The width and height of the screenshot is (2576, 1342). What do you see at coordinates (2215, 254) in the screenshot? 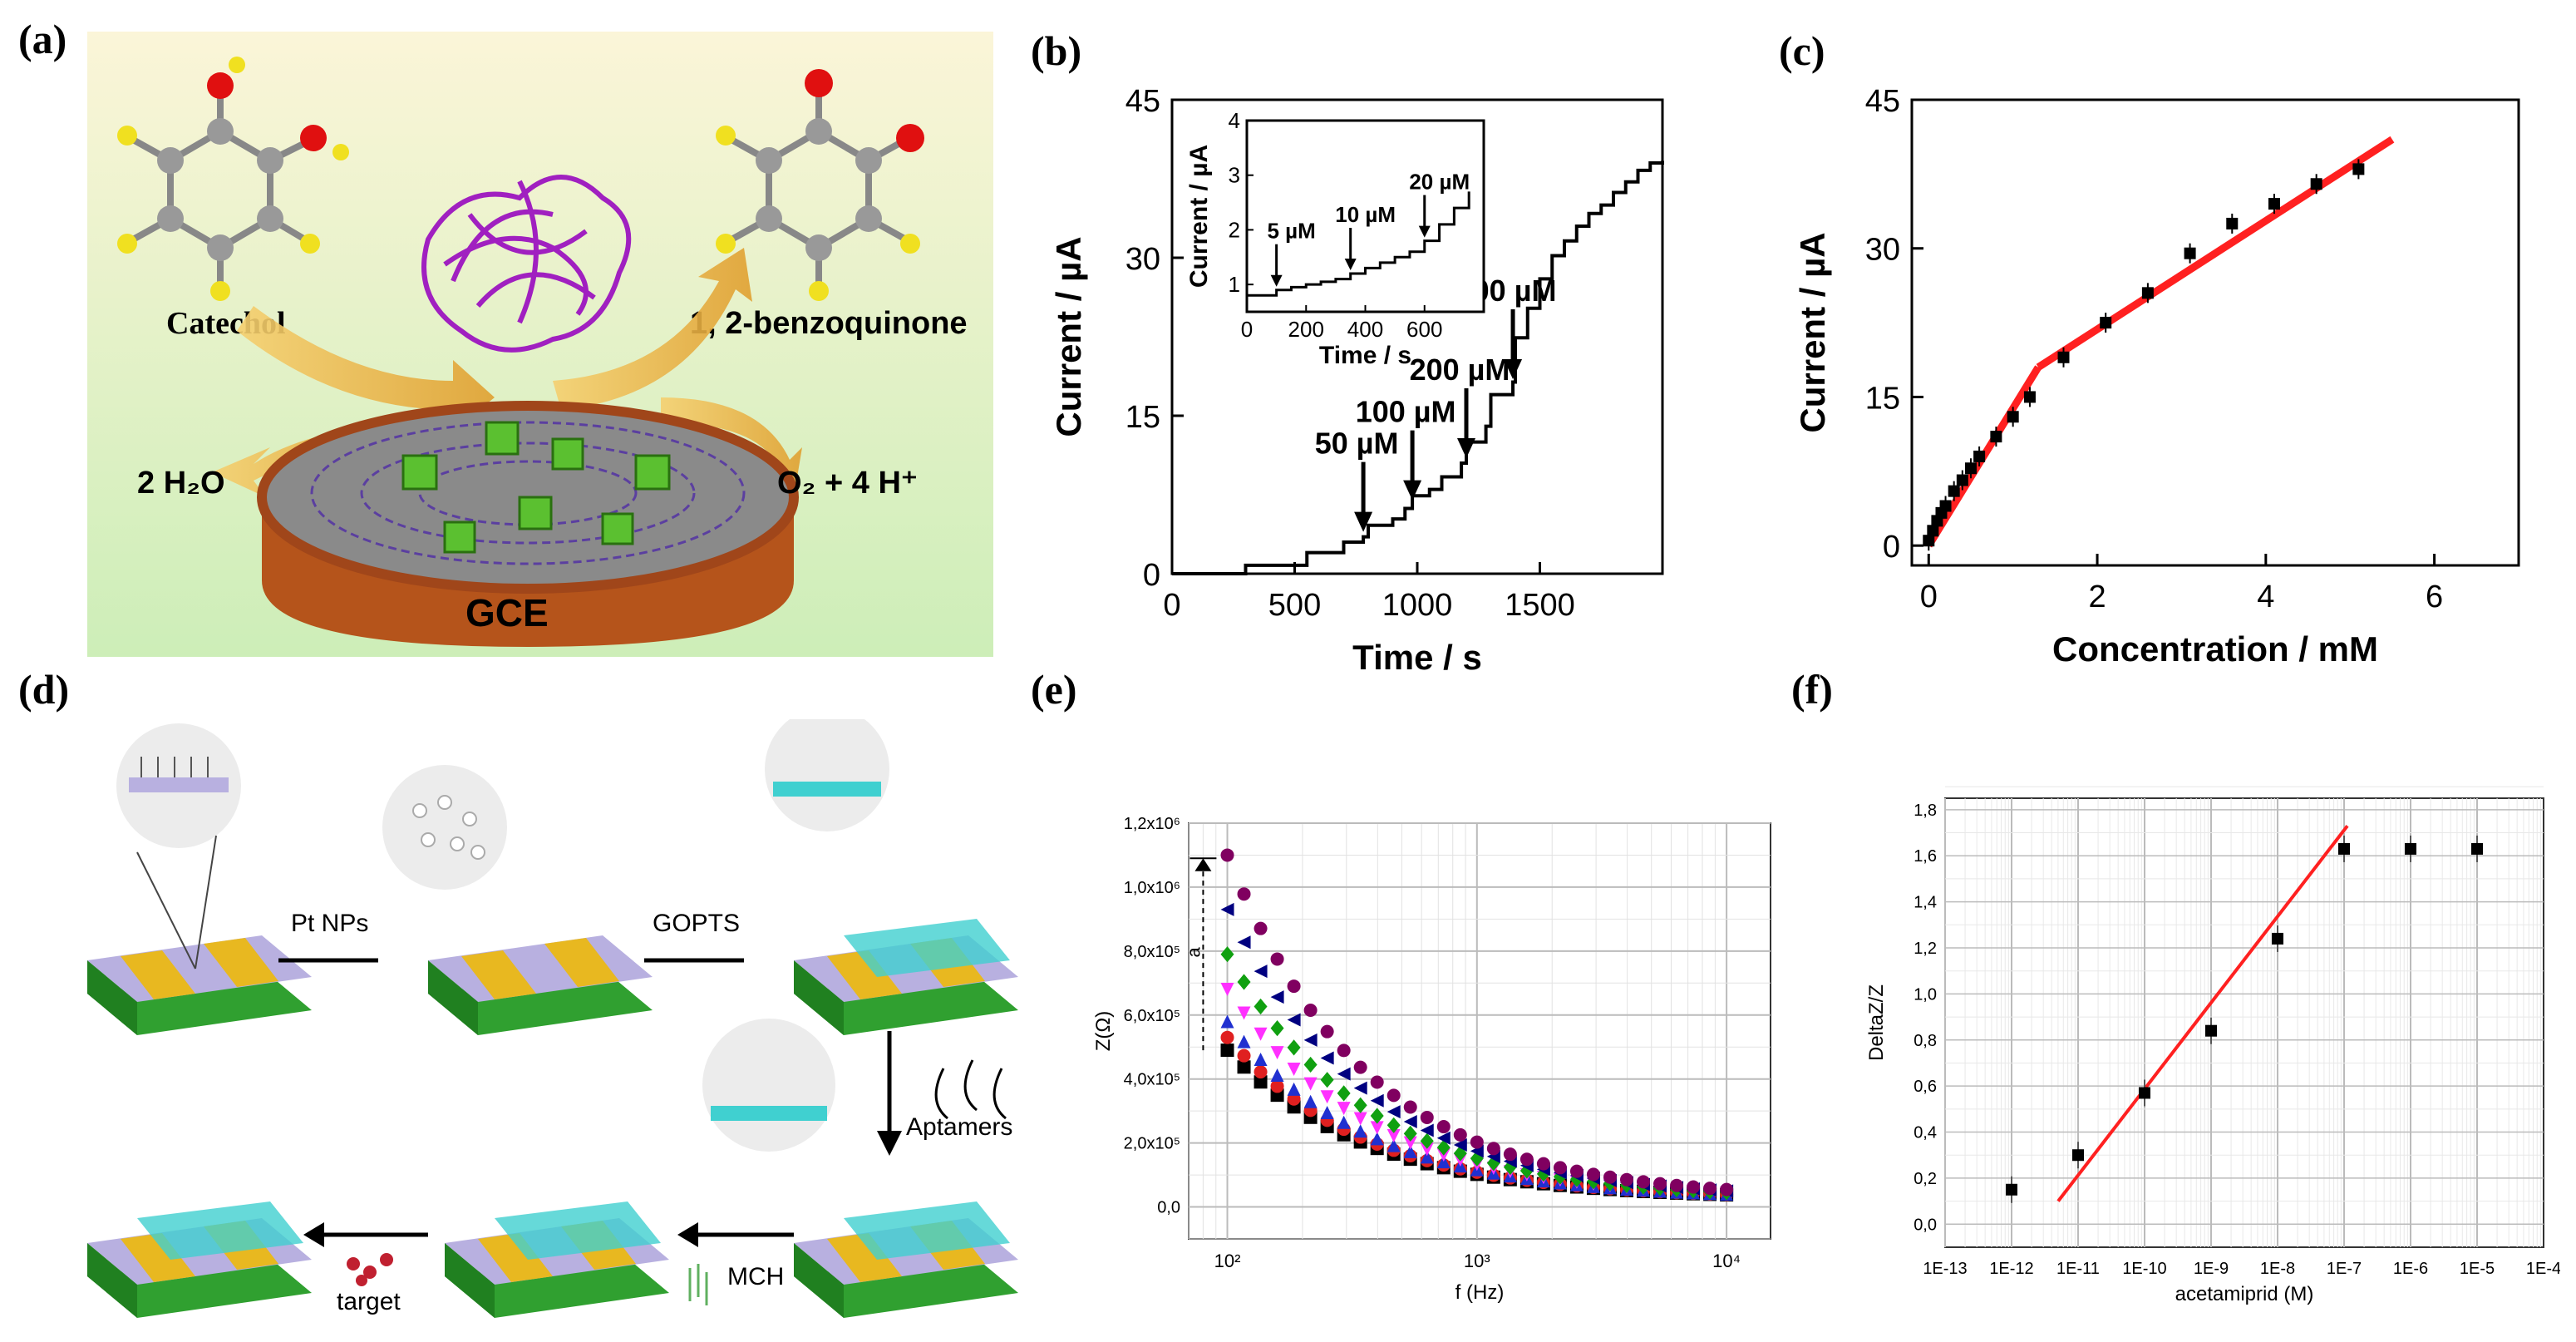
I see `linear-fit-segment` at bounding box center [2215, 254].